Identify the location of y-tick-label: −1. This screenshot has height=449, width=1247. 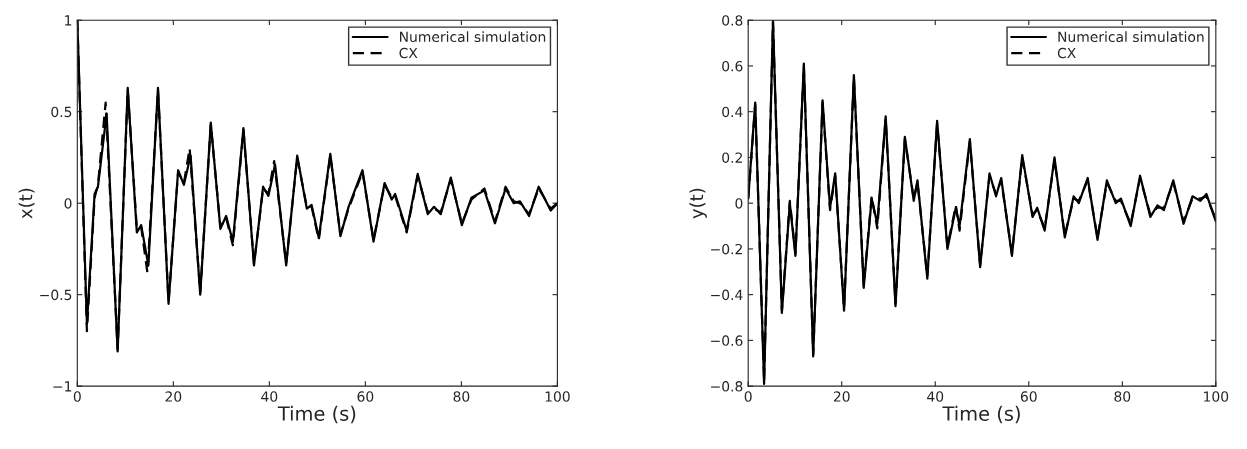
(62, 386).